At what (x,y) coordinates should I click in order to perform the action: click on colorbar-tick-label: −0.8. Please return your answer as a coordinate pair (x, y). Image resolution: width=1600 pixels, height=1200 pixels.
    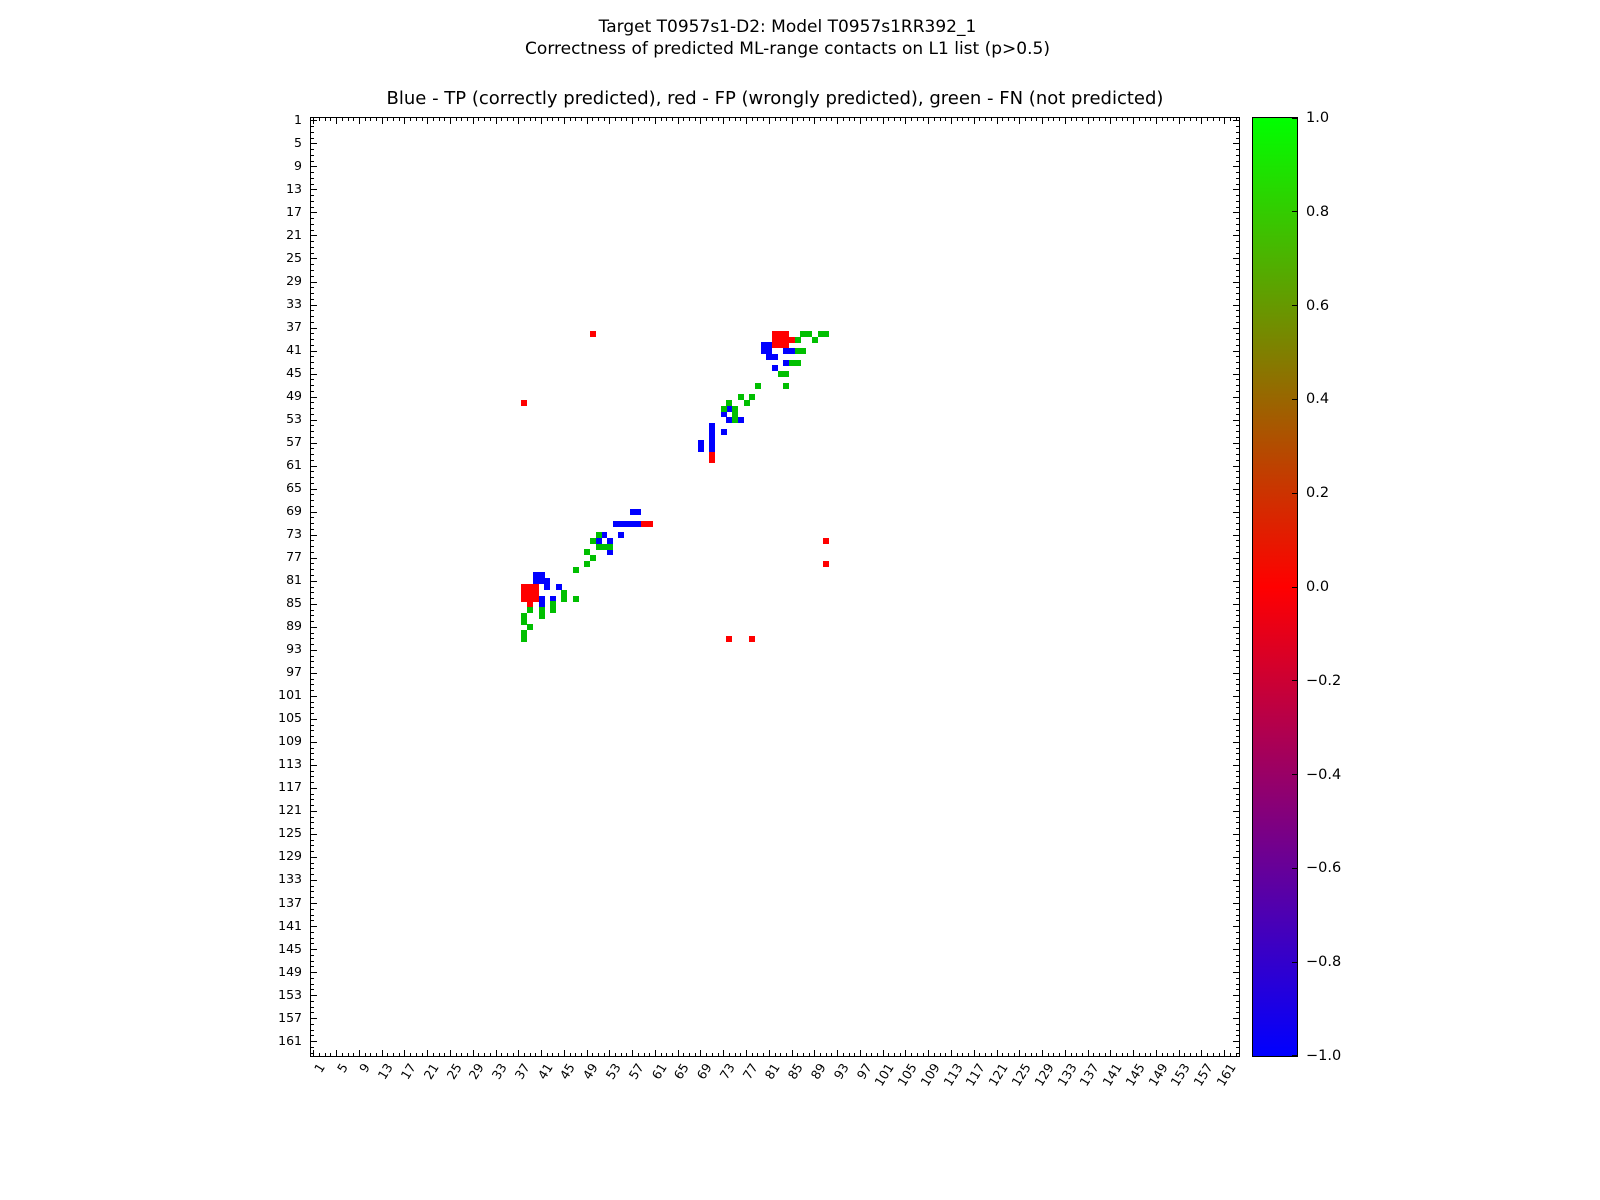
    Looking at the image, I should click on (1324, 962).